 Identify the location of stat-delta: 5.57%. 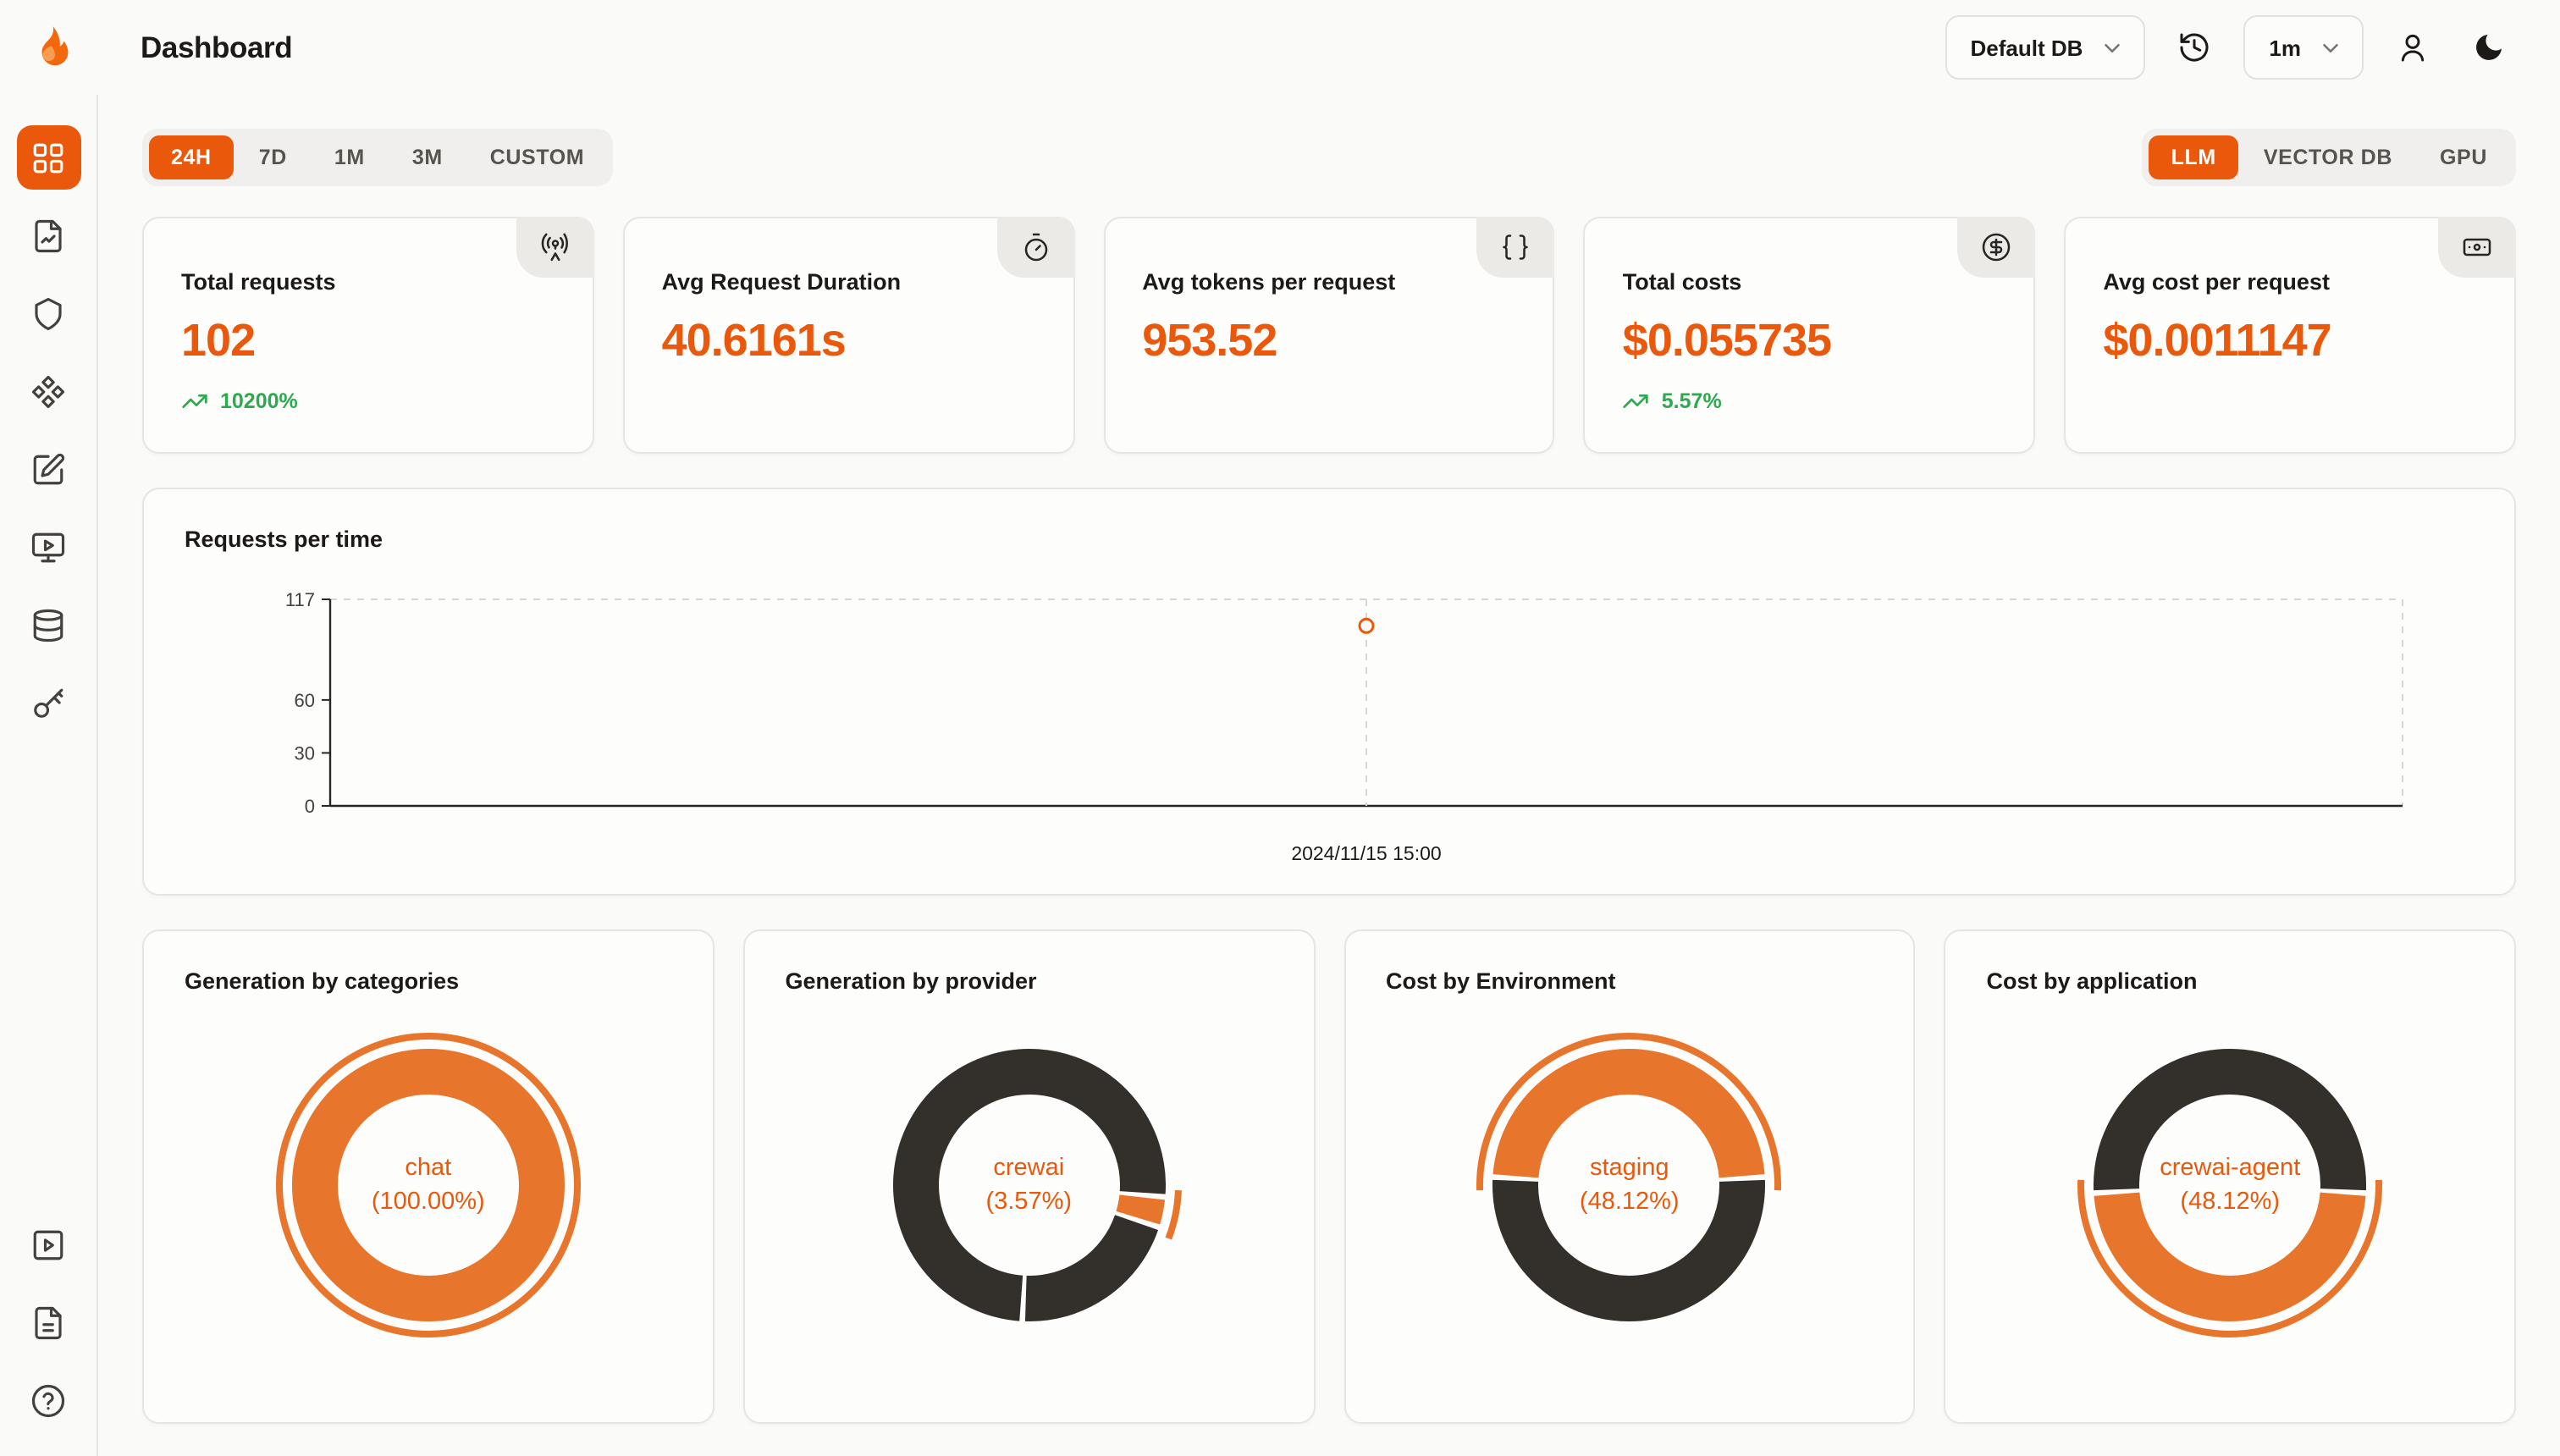
(1810, 401).